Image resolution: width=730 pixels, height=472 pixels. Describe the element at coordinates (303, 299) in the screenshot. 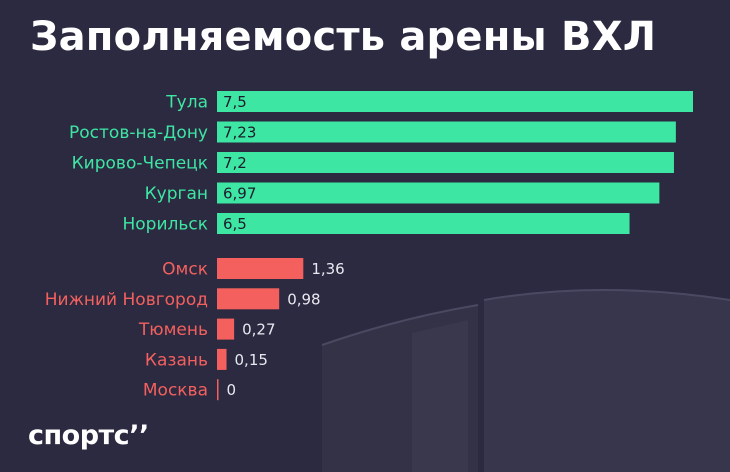

I see `value-label: 0,98` at that location.